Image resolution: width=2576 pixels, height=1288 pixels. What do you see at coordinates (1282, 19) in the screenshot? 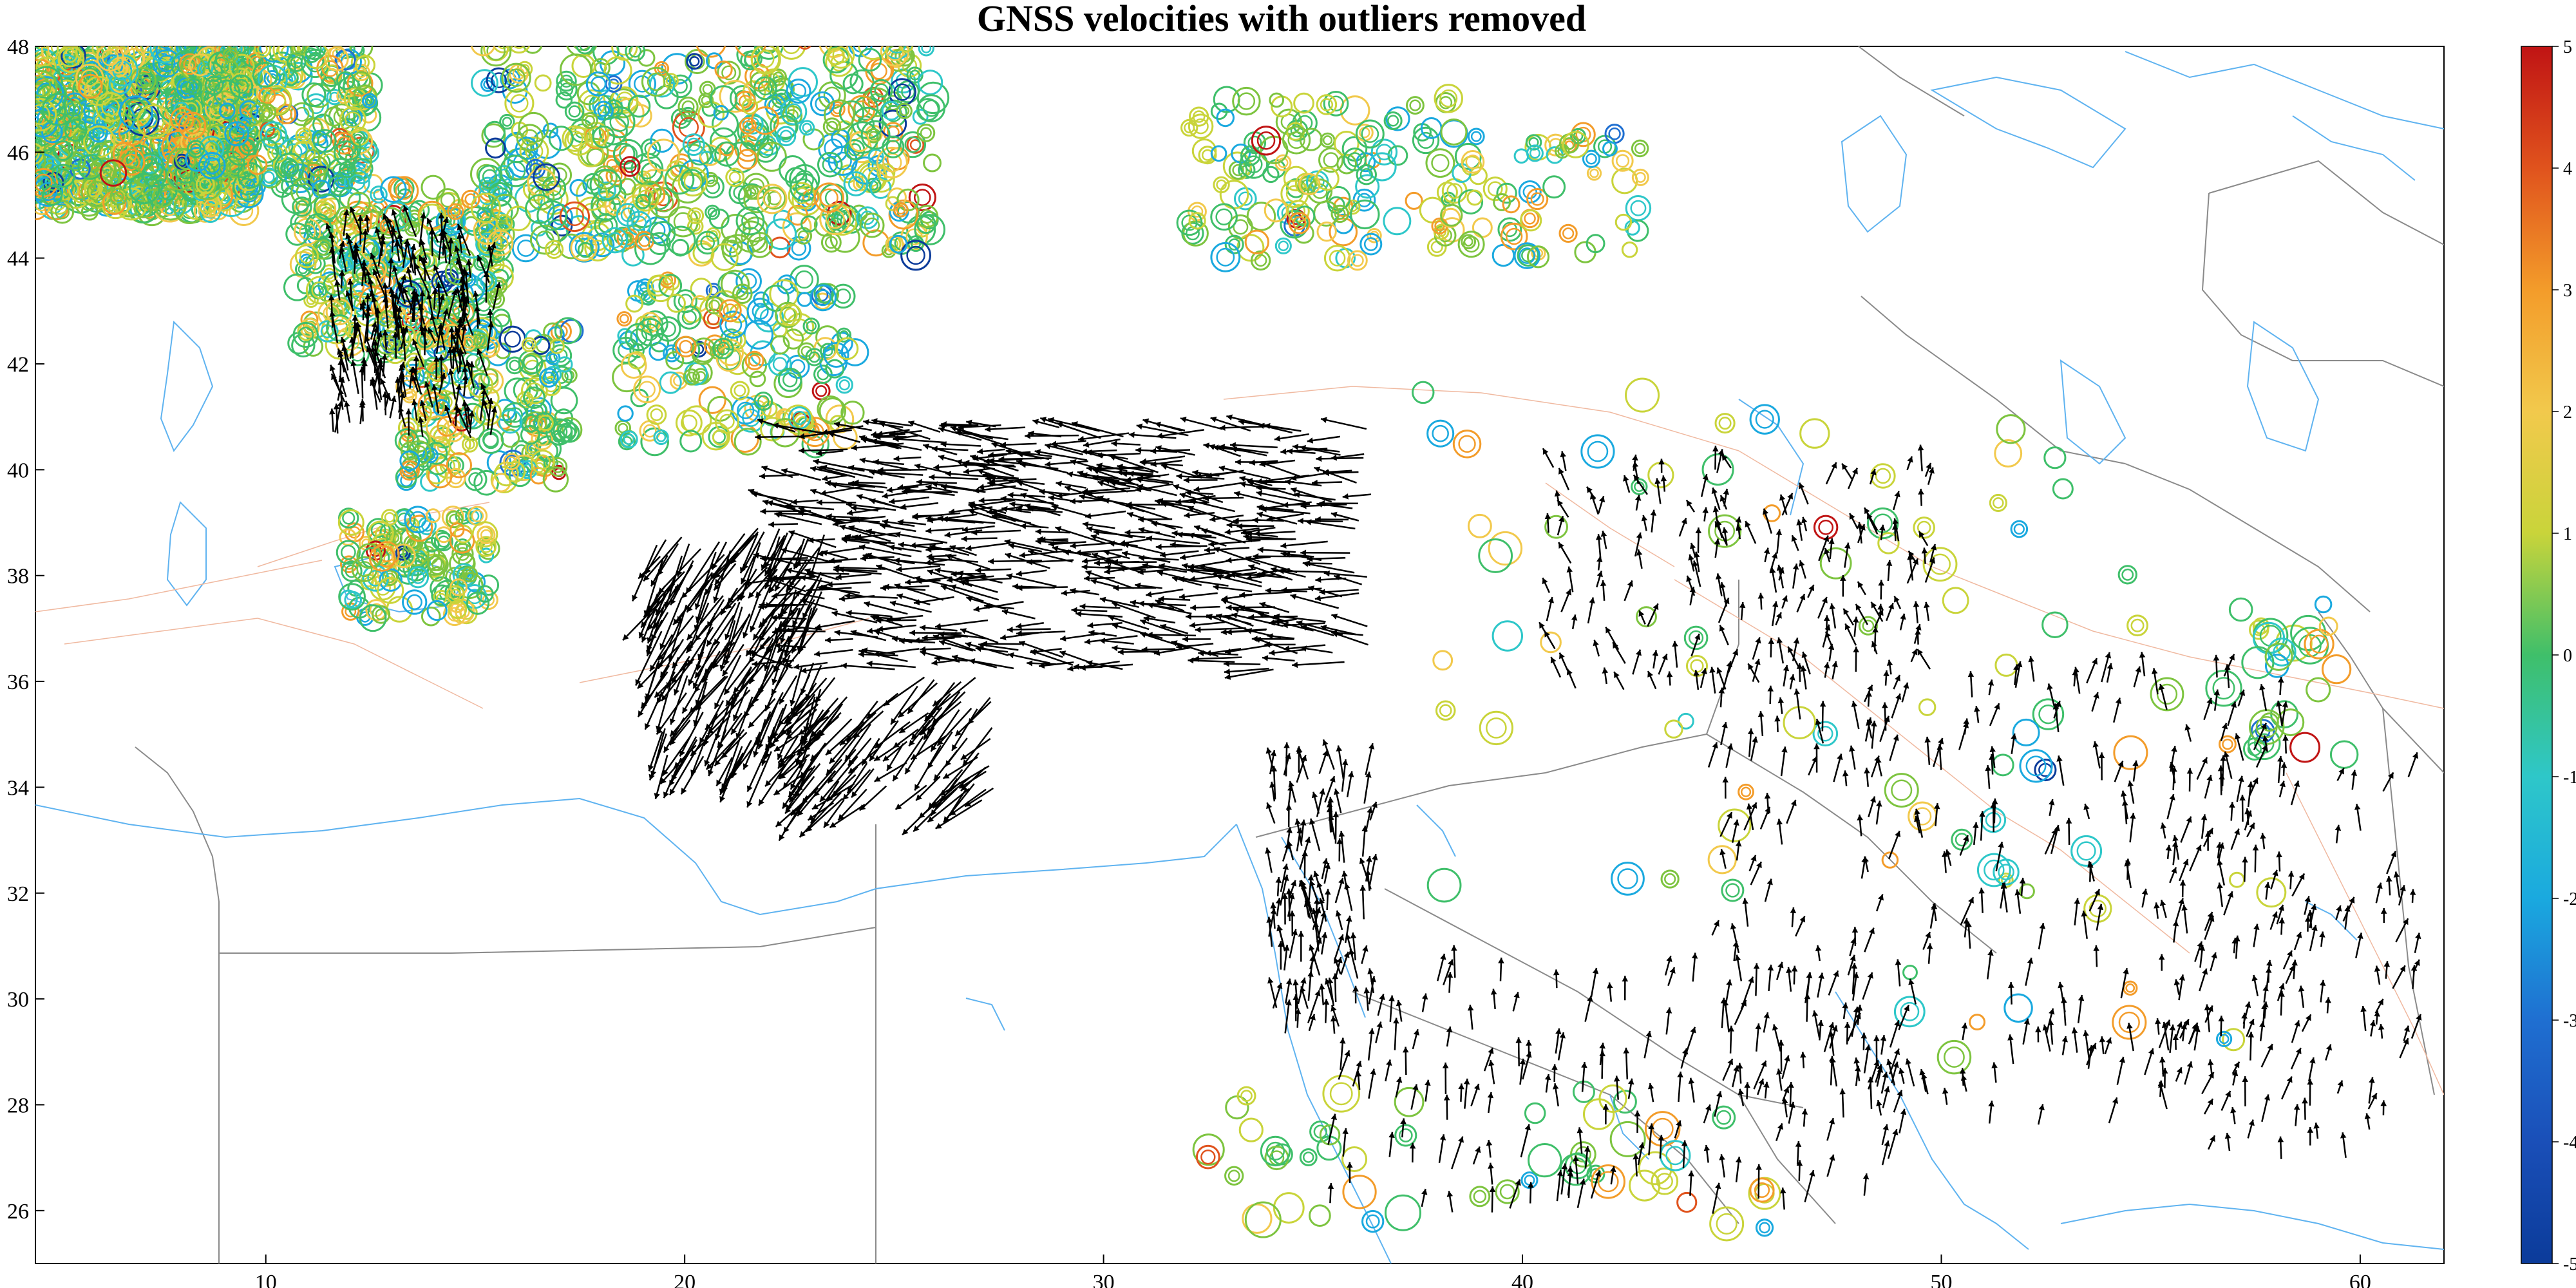
I see `map-title: GNSS velocities with outliers removed` at bounding box center [1282, 19].